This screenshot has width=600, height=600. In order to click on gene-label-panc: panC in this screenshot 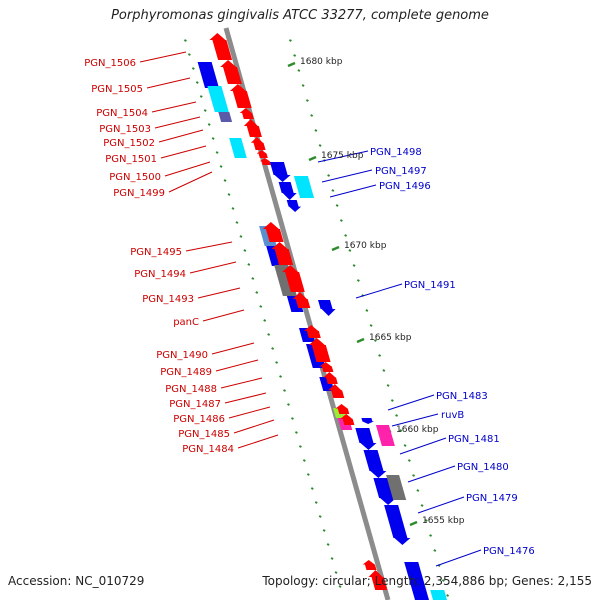, I will do `click(186, 322)`.